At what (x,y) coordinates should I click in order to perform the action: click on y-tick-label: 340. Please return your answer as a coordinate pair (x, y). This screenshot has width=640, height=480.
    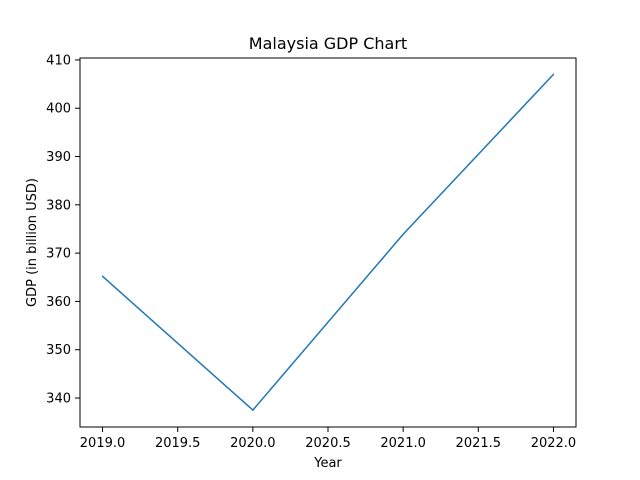
    Looking at the image, I should click on (58, 399).